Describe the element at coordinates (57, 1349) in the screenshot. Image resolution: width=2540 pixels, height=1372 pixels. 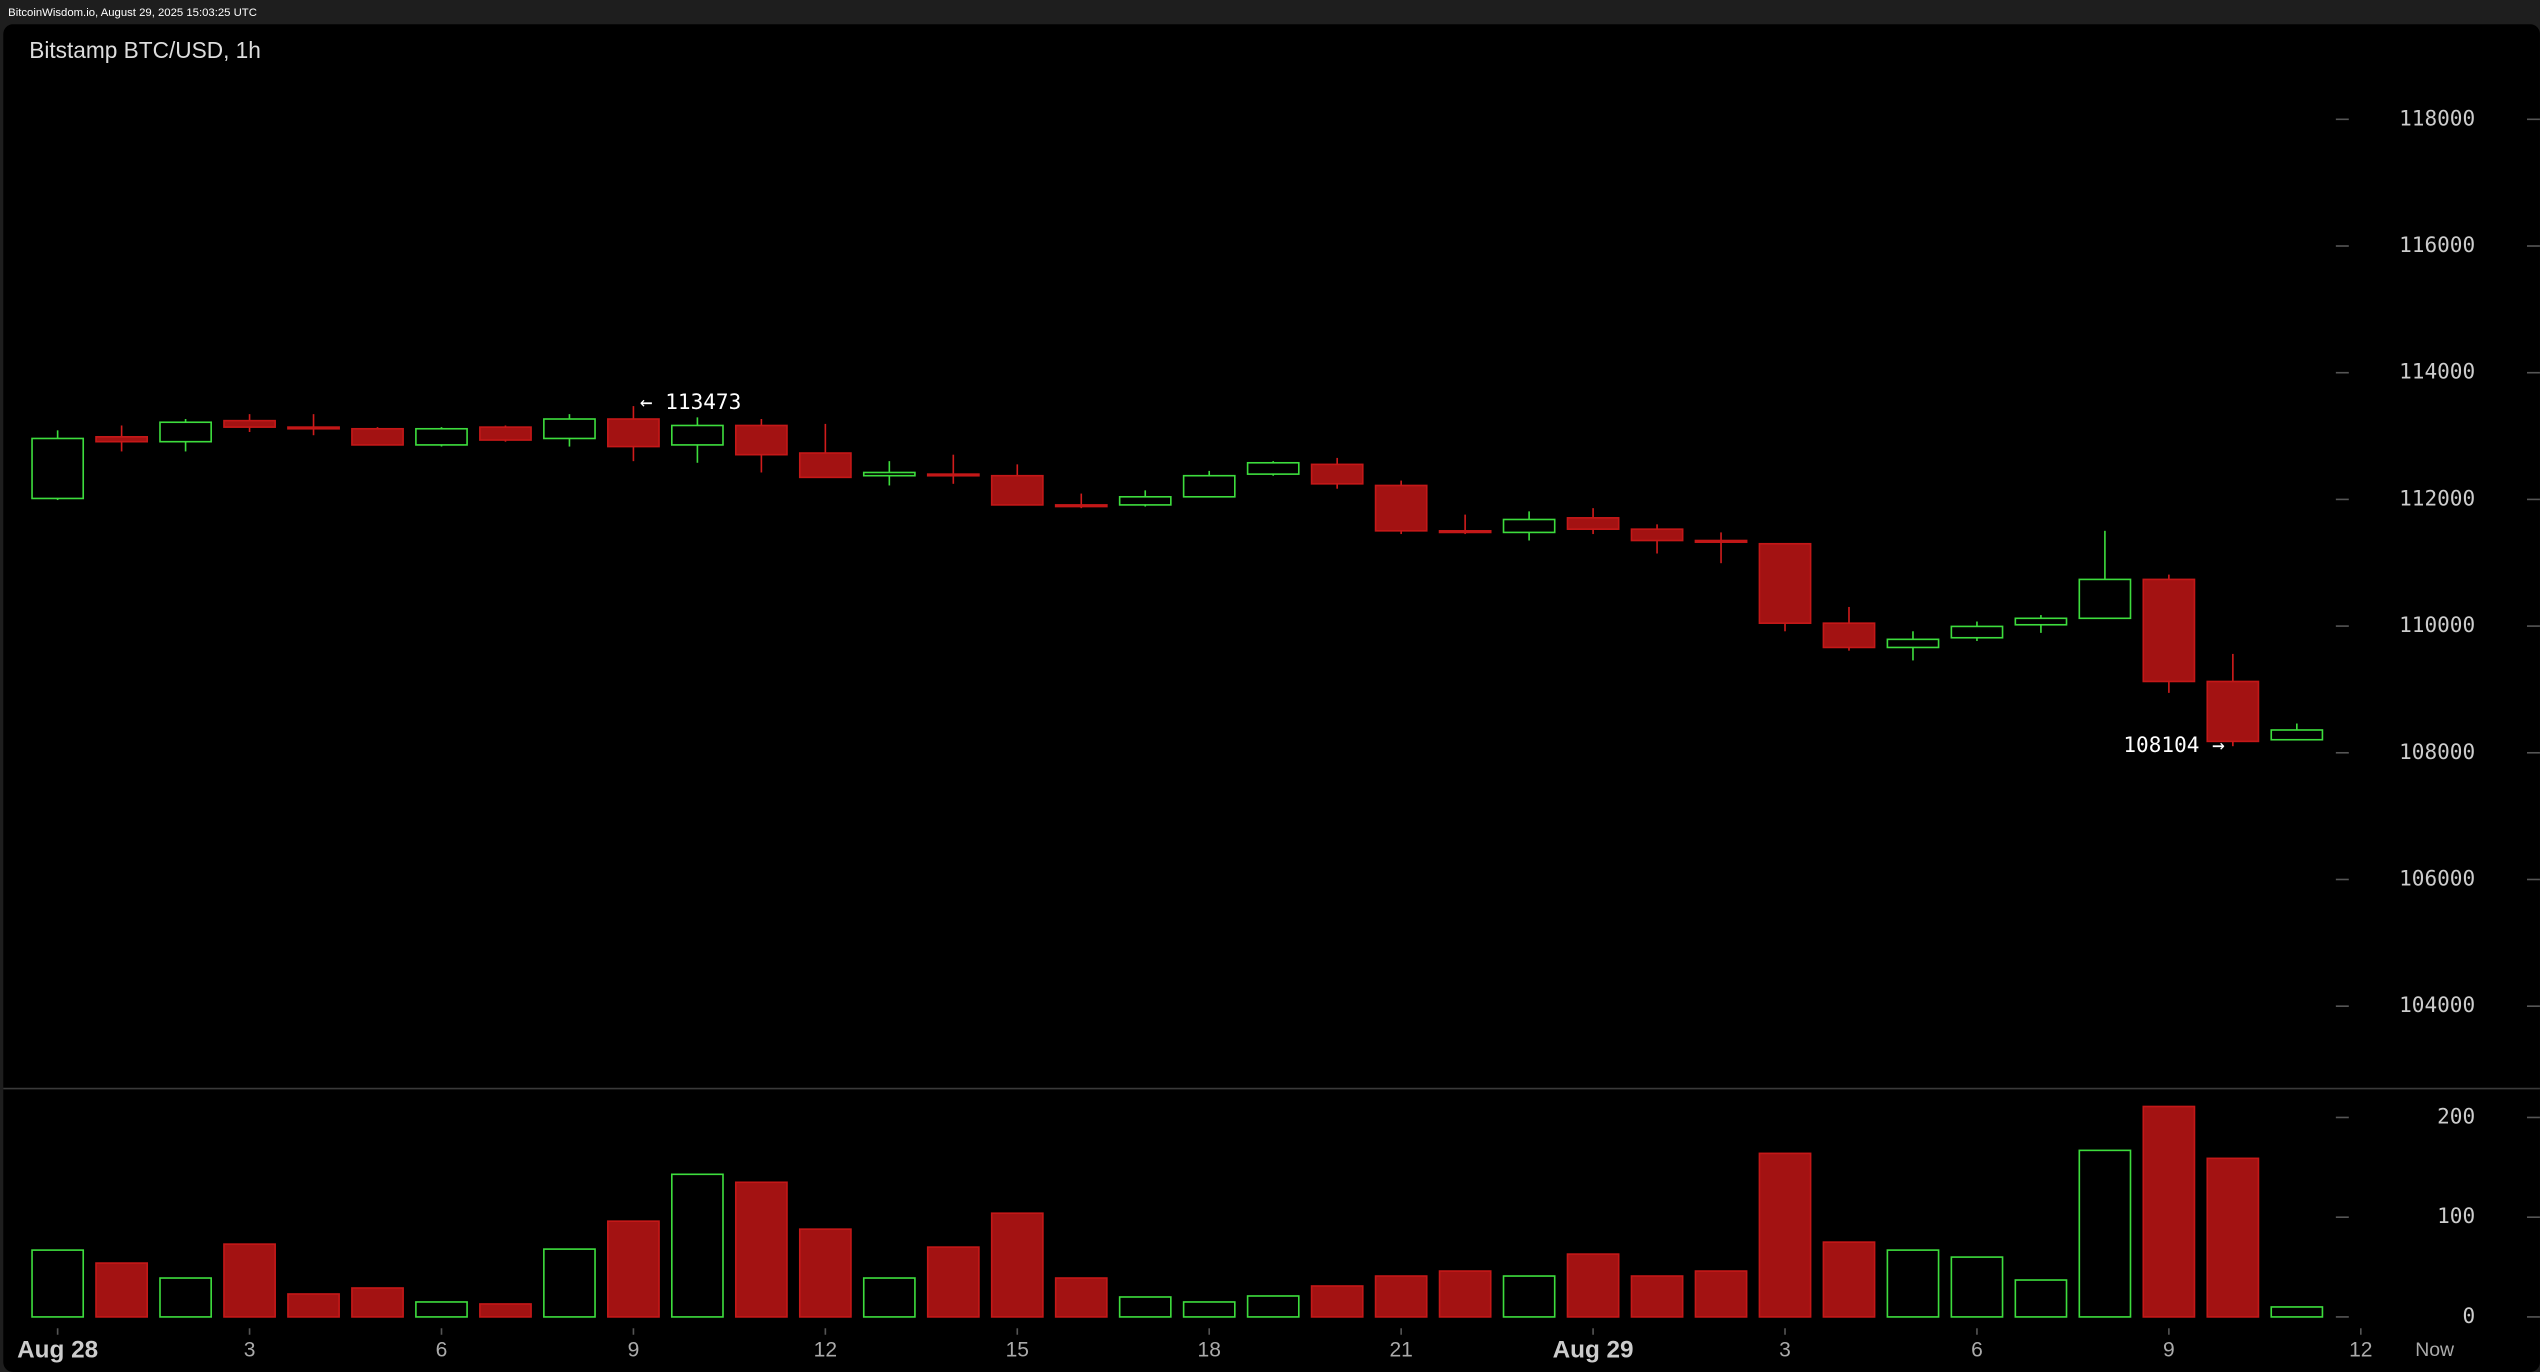
I see `x-tick-label: Aug 28` at that location.